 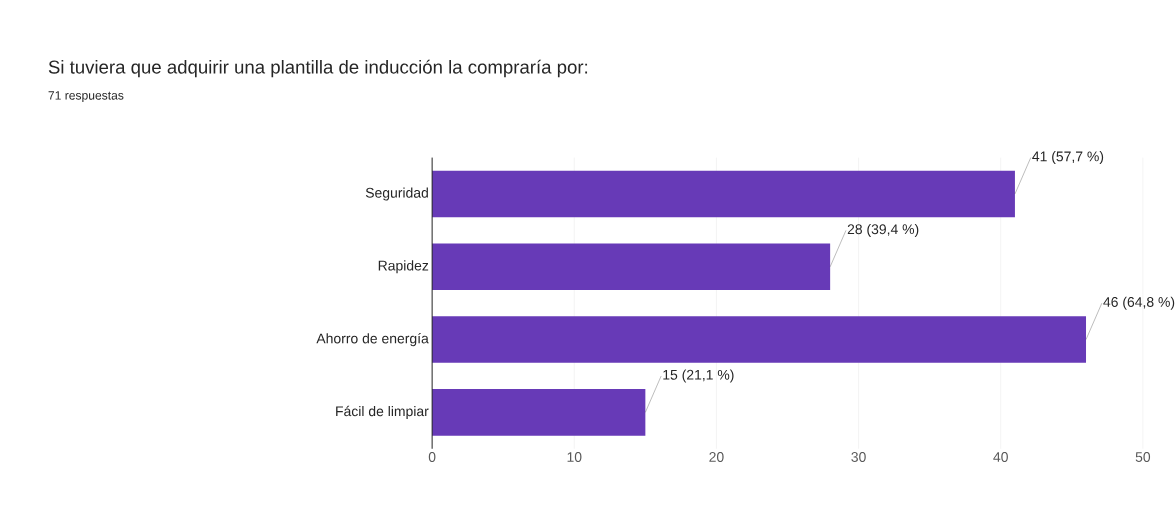 I want to click on chart-title: Si tuviera que adquirir una plantilla de inducción la compraría por:, so click(x=318, y=68).